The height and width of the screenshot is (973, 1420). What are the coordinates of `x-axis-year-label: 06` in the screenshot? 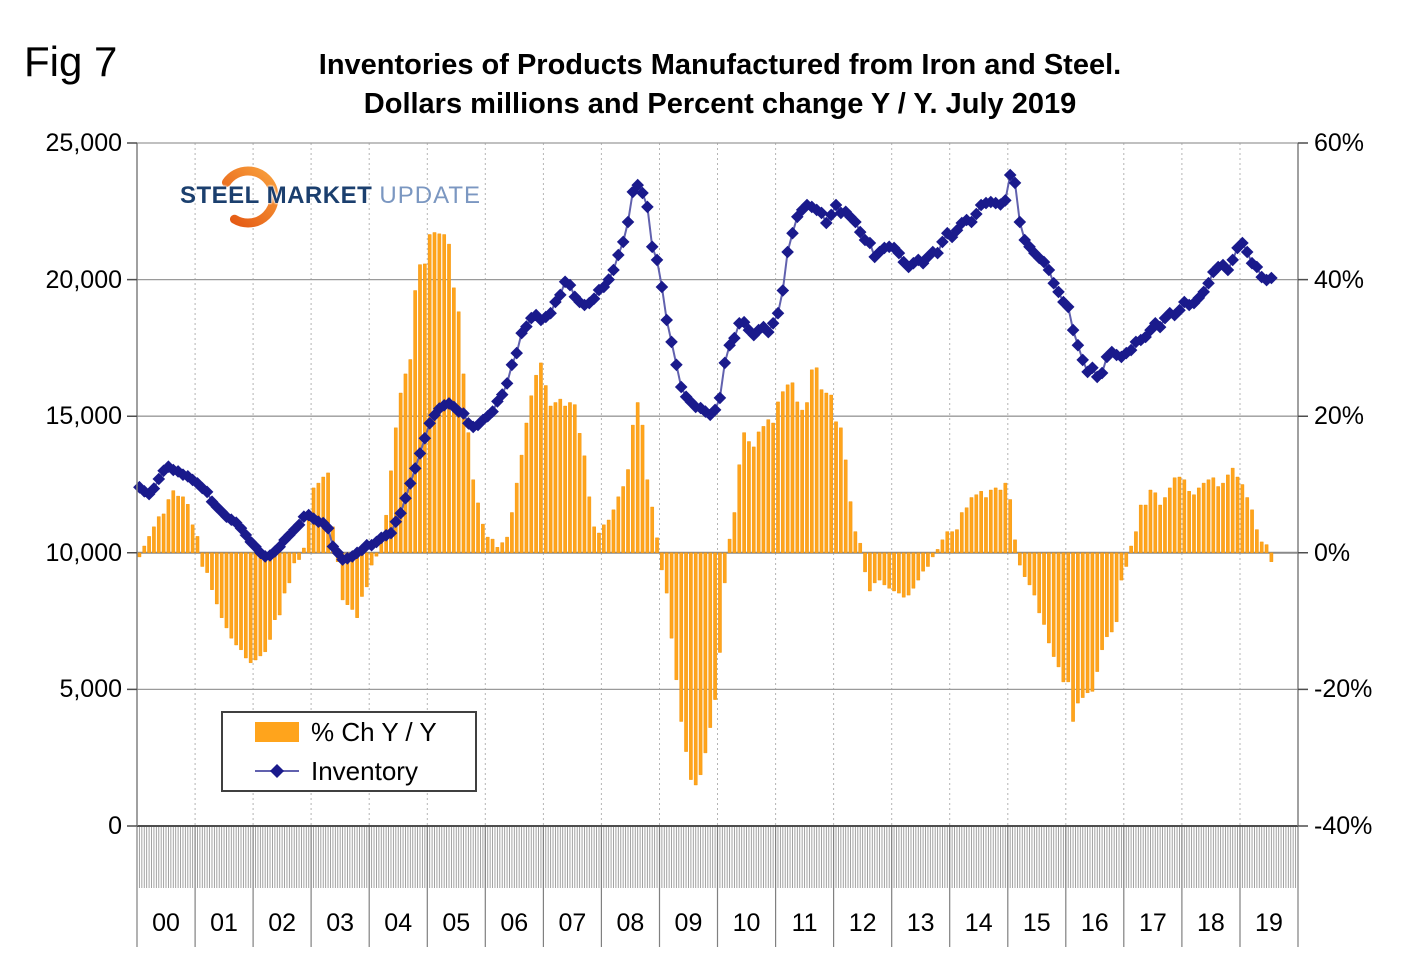 It's located at (514, 923).